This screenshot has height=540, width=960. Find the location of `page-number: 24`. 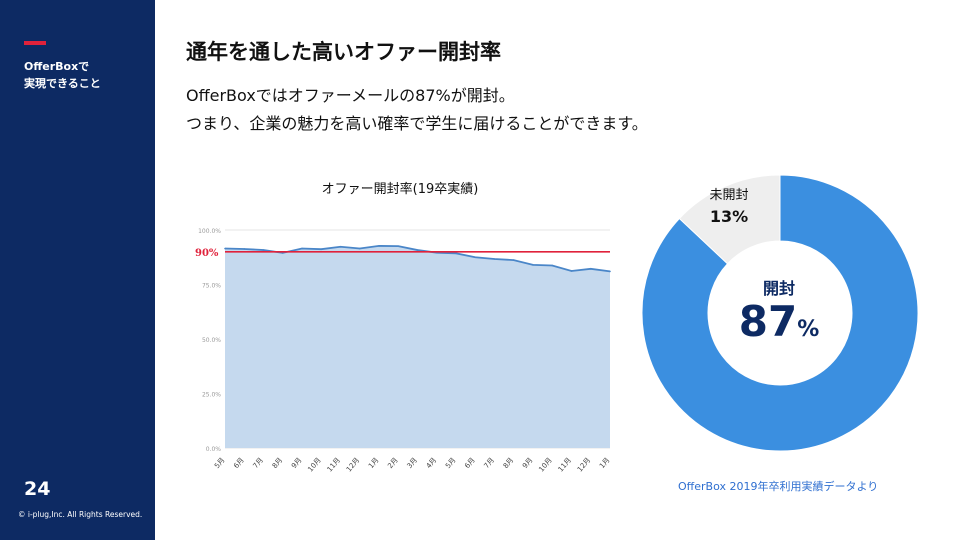

page-number: 24 is located at coordinates (37, 489).